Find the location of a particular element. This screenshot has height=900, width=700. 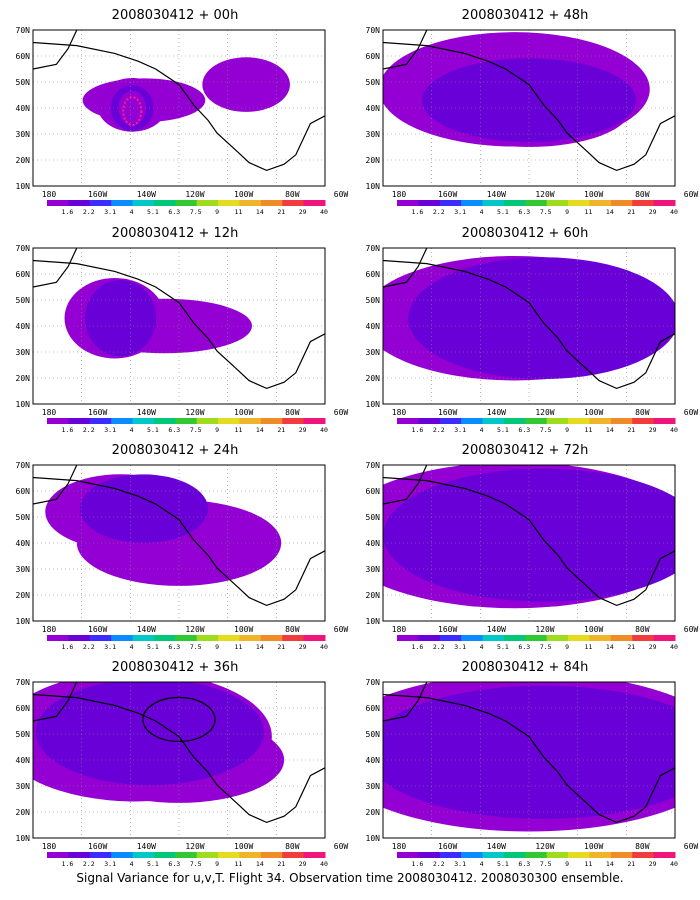

colorbar-label: 29 is located at coordinates (653, 647).